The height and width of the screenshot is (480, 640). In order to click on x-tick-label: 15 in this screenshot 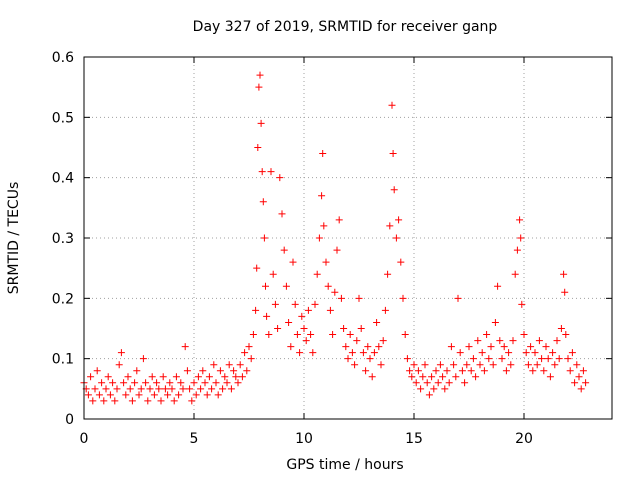, I will do `click(414, 439)`.